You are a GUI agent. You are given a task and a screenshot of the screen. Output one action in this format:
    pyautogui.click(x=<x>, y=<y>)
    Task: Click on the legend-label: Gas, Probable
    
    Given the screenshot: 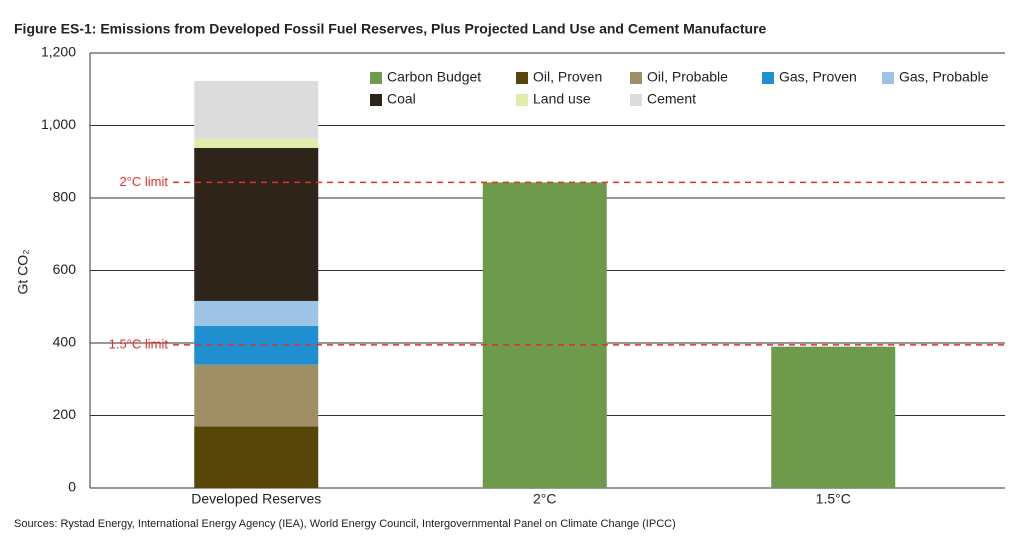 What is the action you would take?
    pyautogui.click(x=944, y=77)
    